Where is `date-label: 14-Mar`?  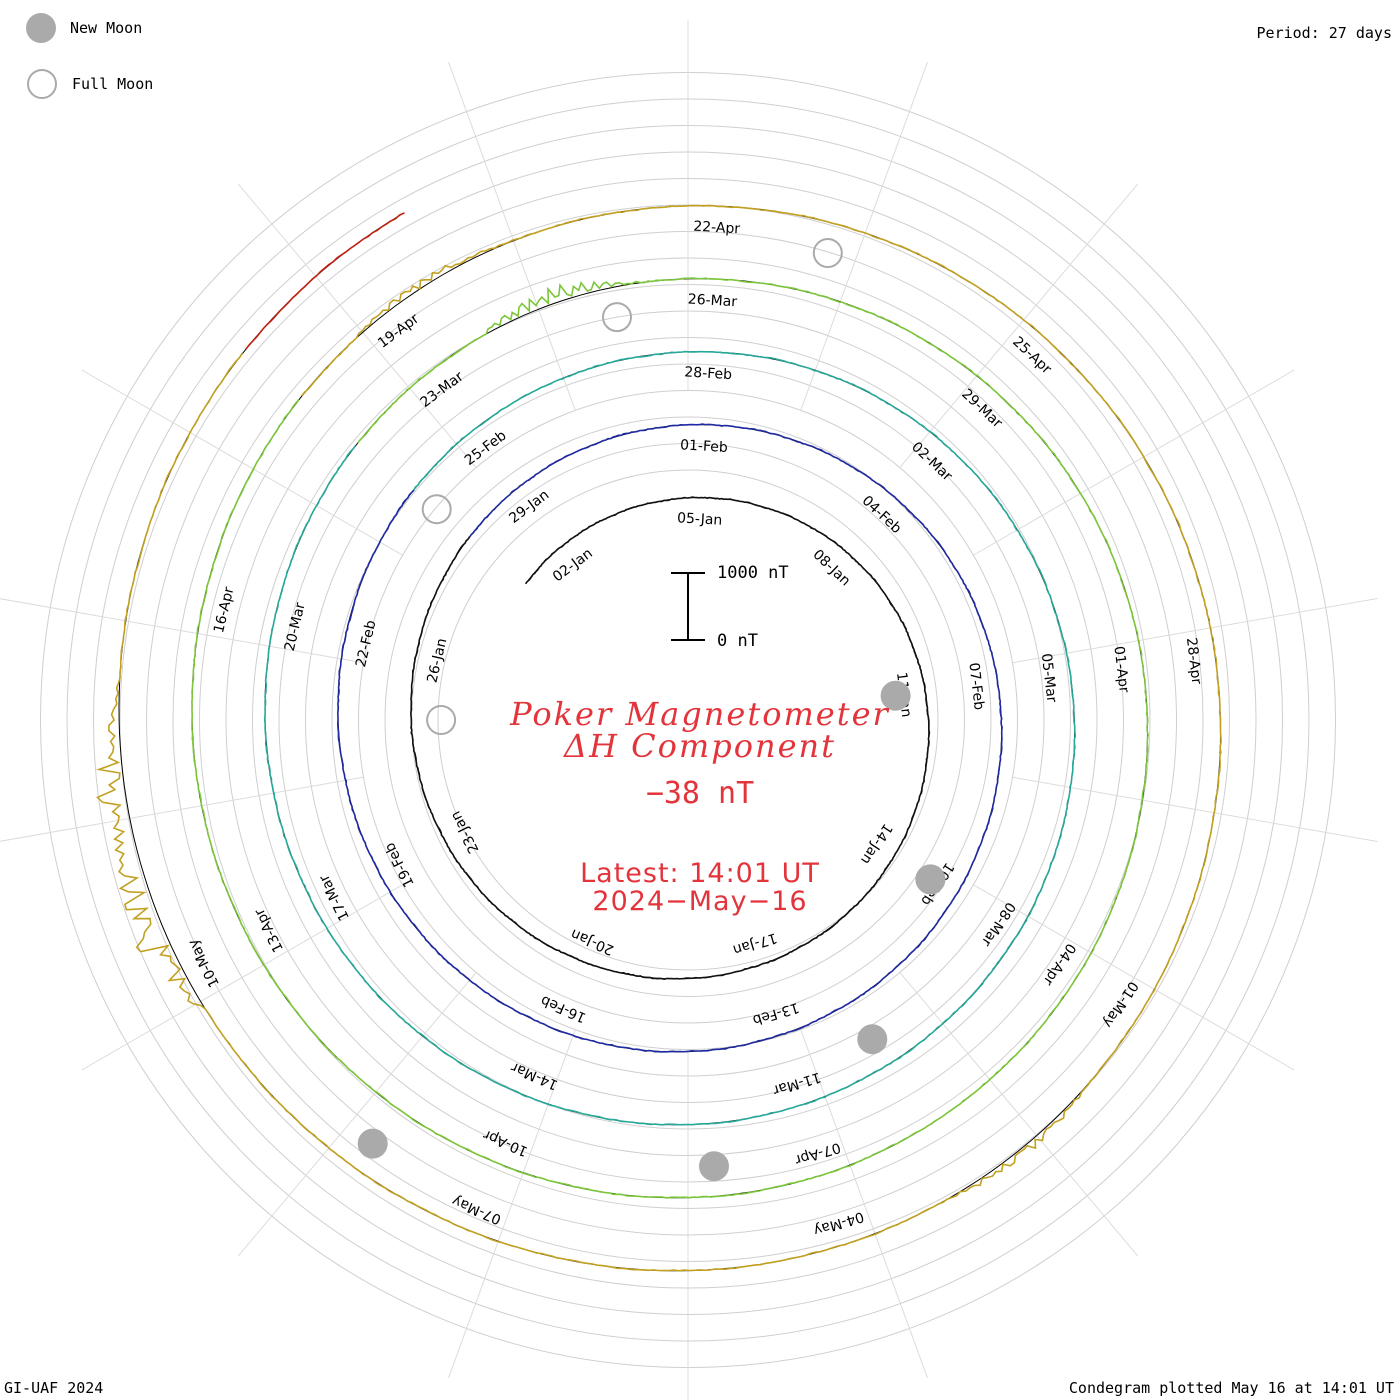 date-label: 14-Mar is located at coordinates (535, 1076).